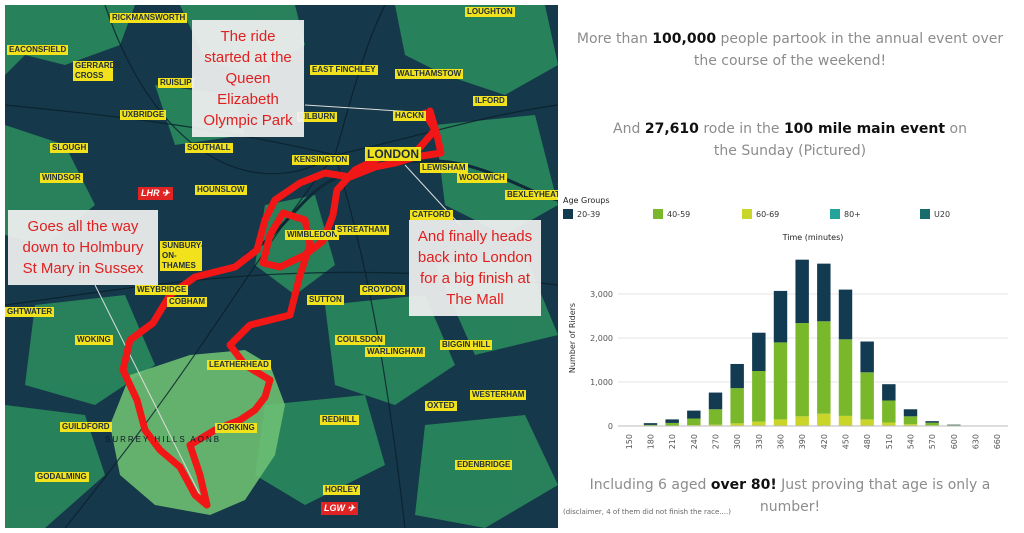 This screenshot has height=533, width=1024. What do you see at coordinates (875, 496) in the screenshot?
I see `over-80-post: Just proving that age is only a number!` at bounding box center [875, 496].